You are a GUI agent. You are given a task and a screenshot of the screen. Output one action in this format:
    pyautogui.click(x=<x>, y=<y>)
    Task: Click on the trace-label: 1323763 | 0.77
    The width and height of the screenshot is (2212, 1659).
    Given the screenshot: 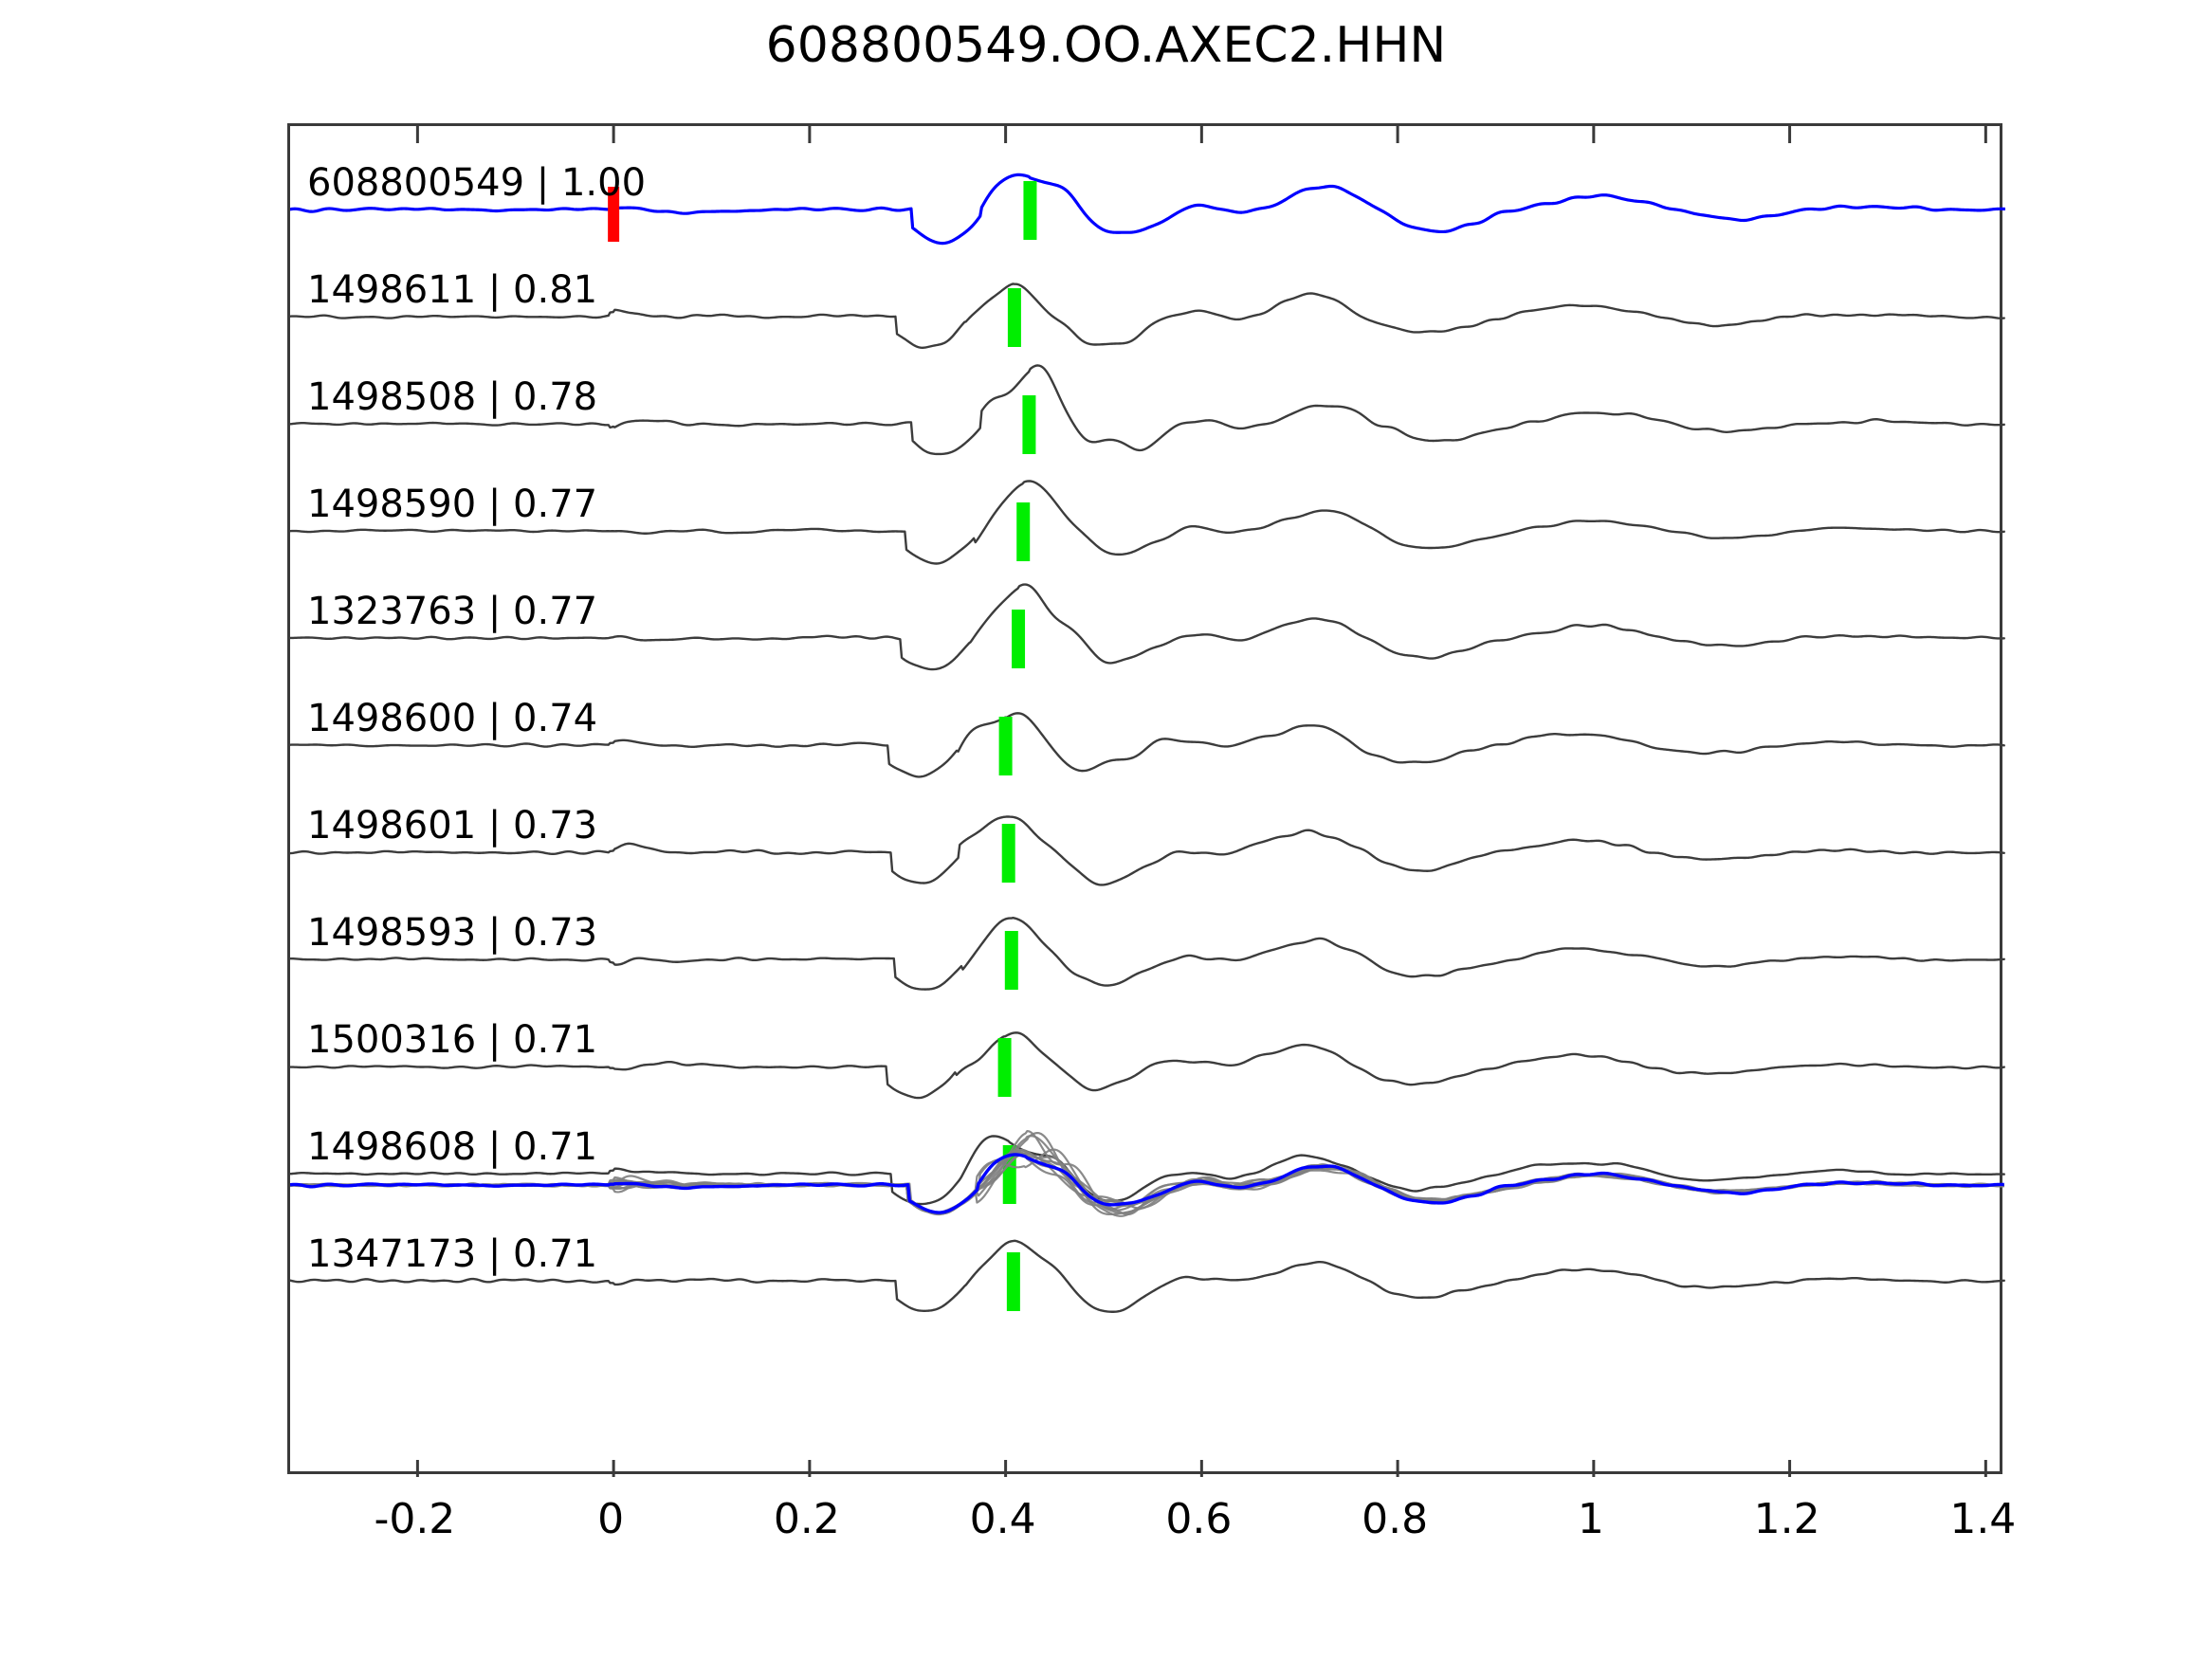 What is the action you would take?
    pyautogui.click(x=452, y=611)
    